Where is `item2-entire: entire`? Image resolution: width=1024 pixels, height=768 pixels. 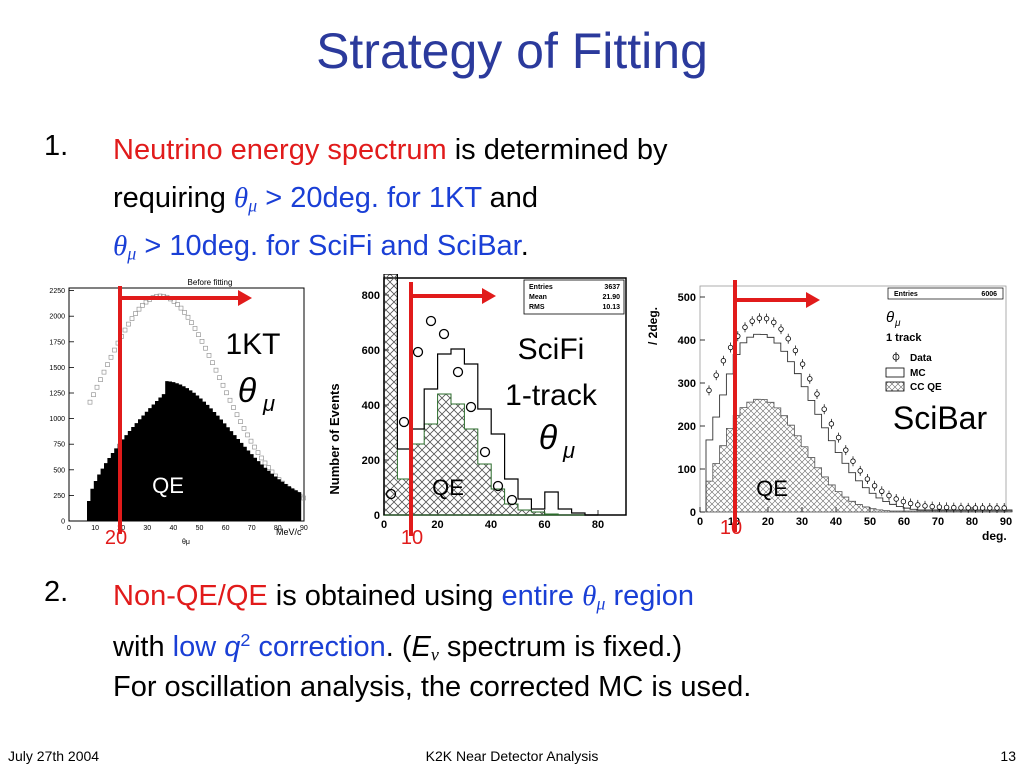 item2-entire: entire is located at coordinates (542, 596).